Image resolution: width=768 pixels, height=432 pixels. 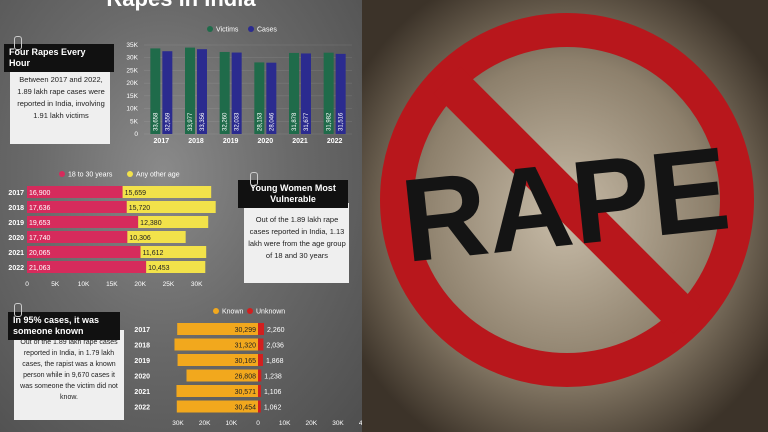 What do you see at coordinates (181, 6) in the screenshot?
I see `page-title: Rapes in India` at bounding box center [181, 6].